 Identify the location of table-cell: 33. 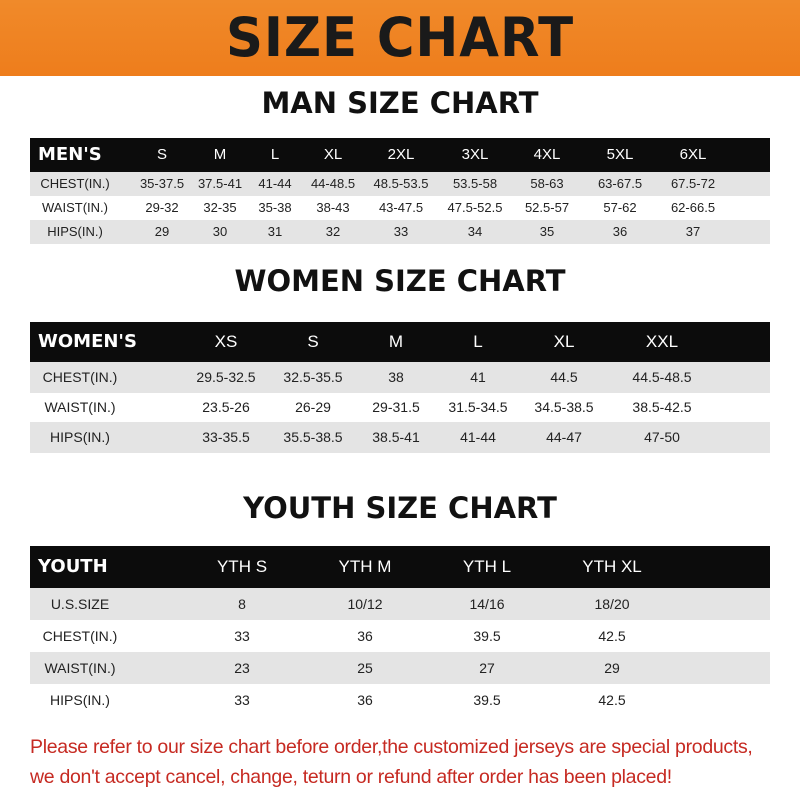
(242, 636).